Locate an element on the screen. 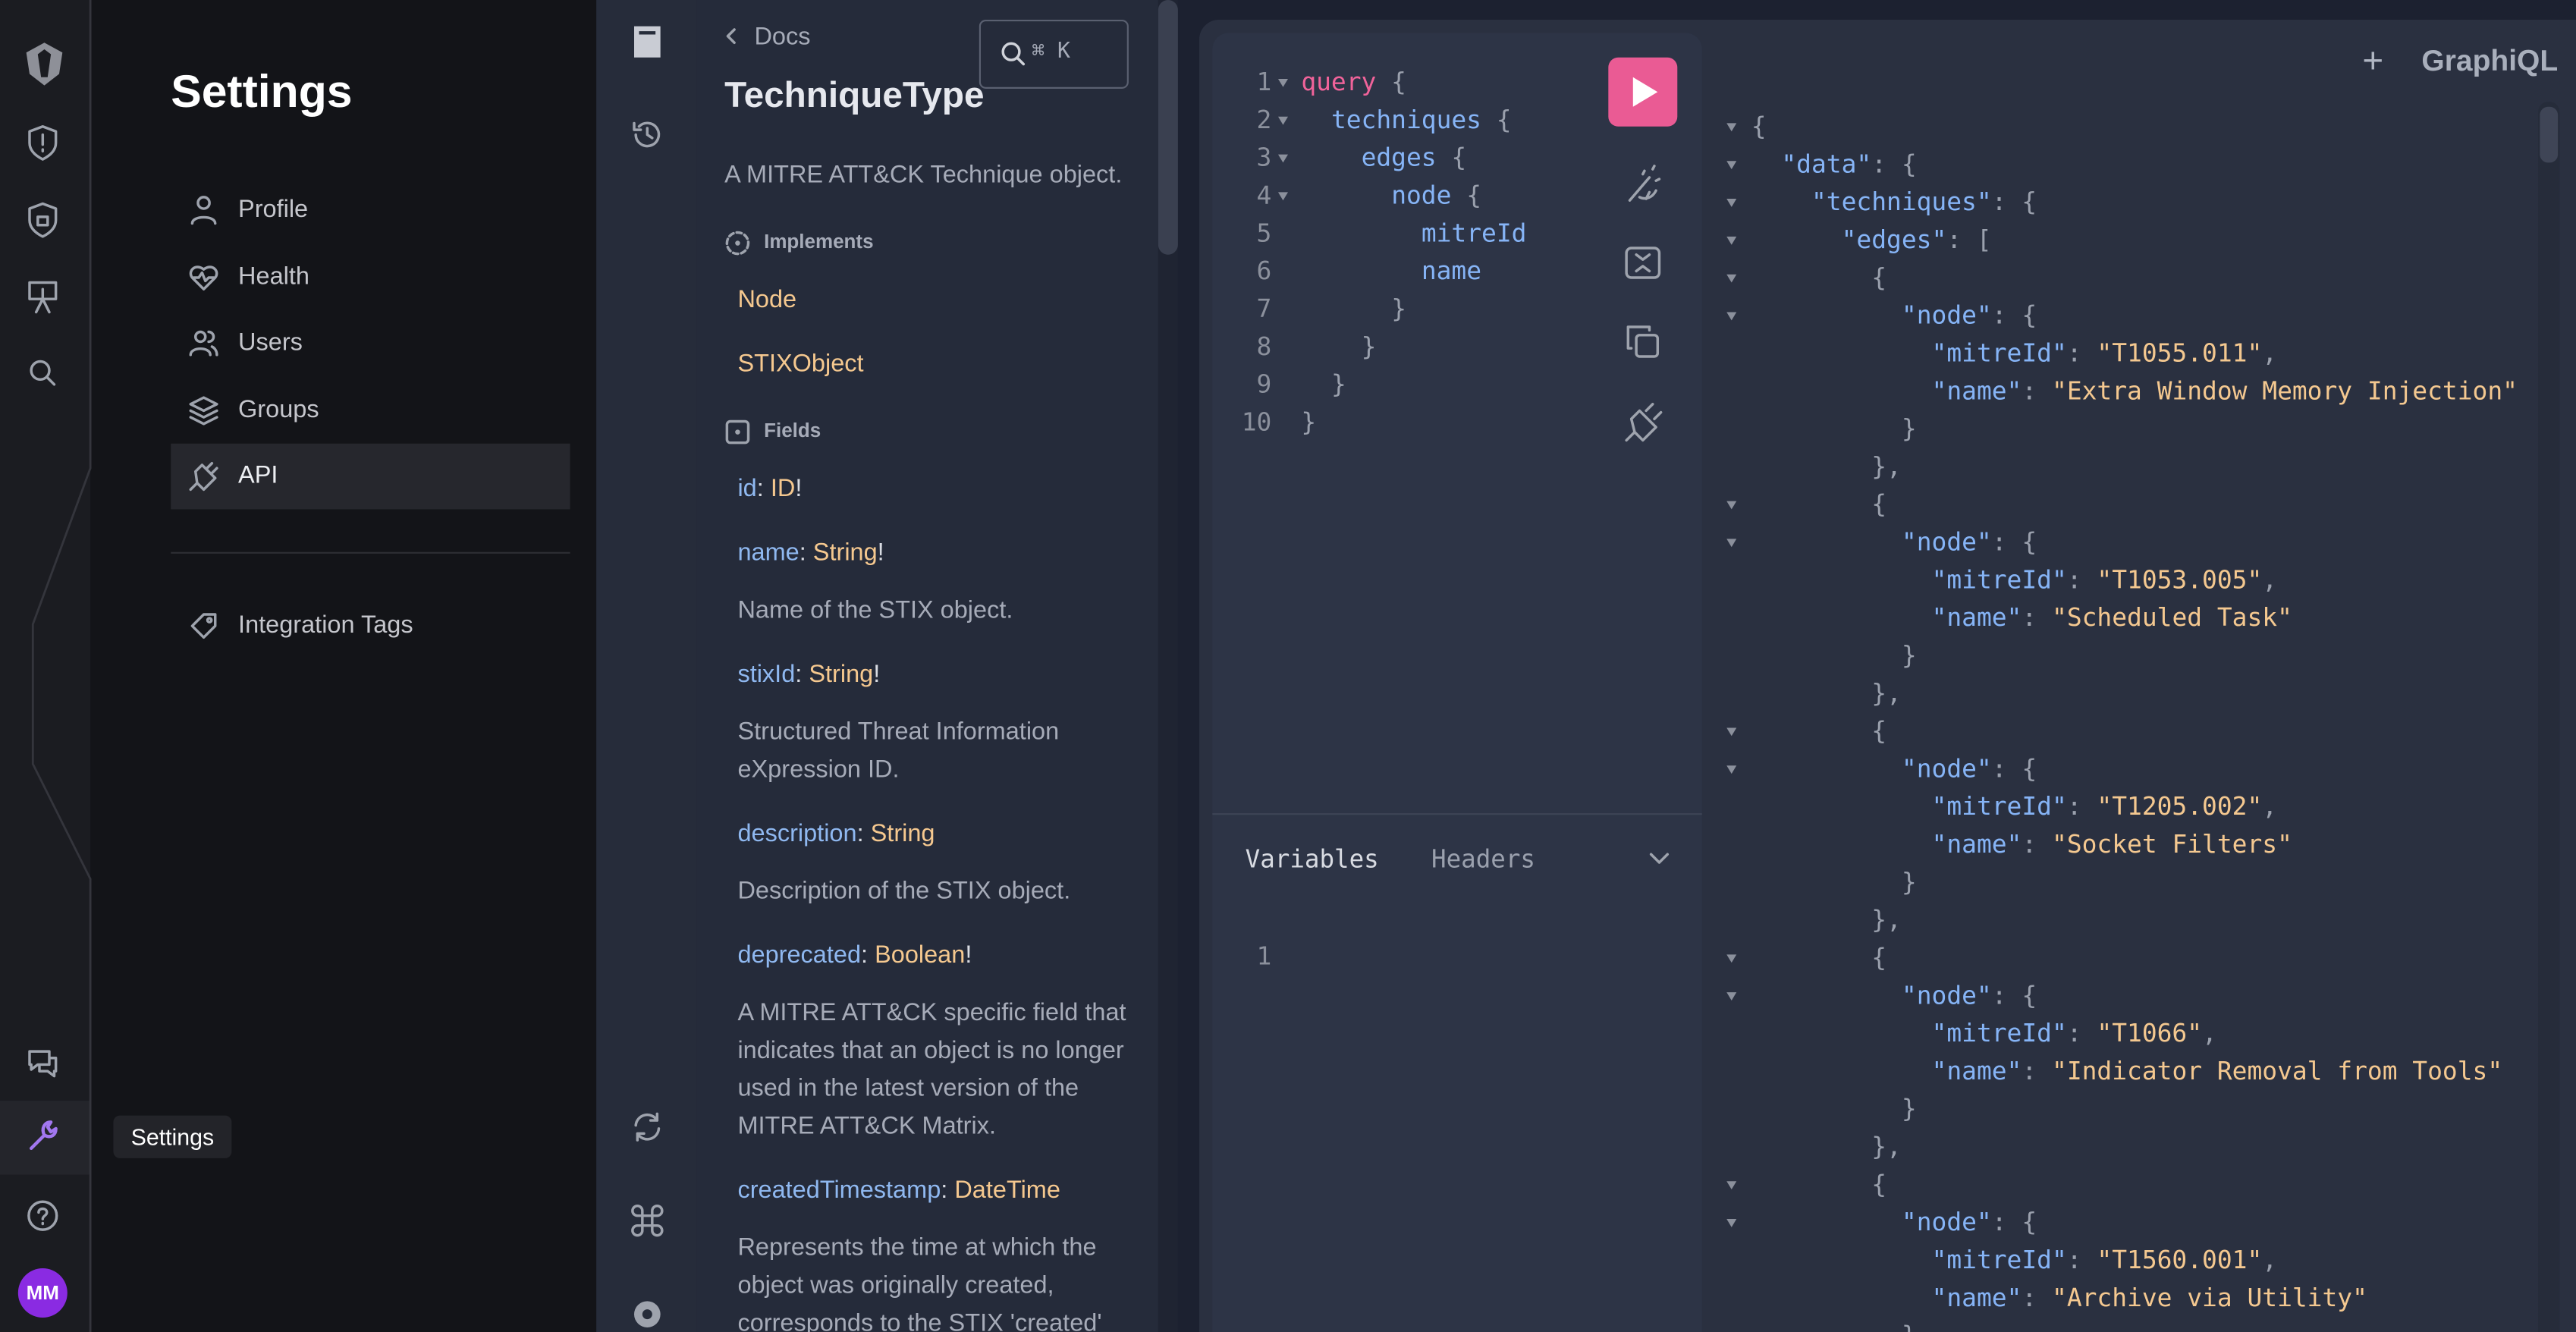 The image size is (2576, 1332). search-icon is located at coordinates (43, 373).